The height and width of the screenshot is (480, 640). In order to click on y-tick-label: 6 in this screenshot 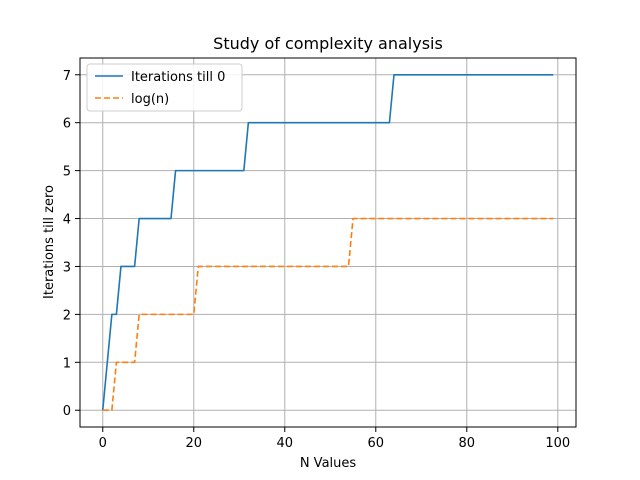, I will do `click(67, 124)`.